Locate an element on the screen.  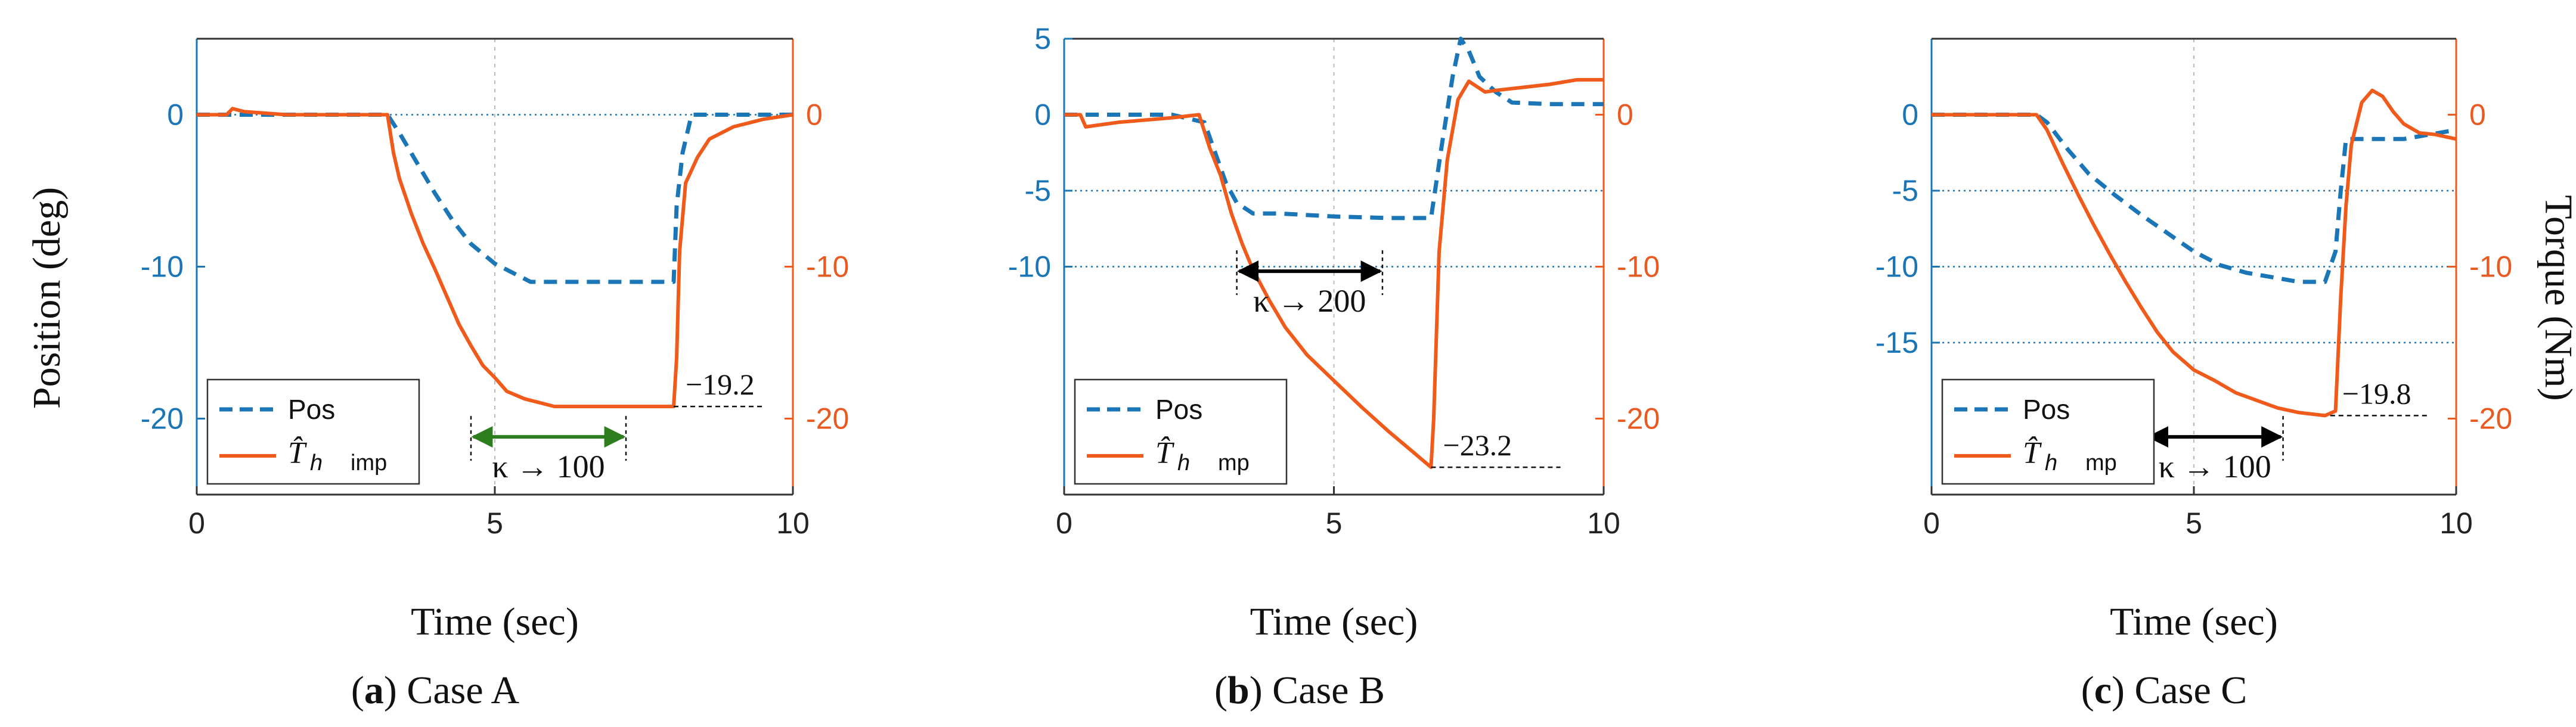
value-annotation: −19.8 is located at coordinates (2376, 394).